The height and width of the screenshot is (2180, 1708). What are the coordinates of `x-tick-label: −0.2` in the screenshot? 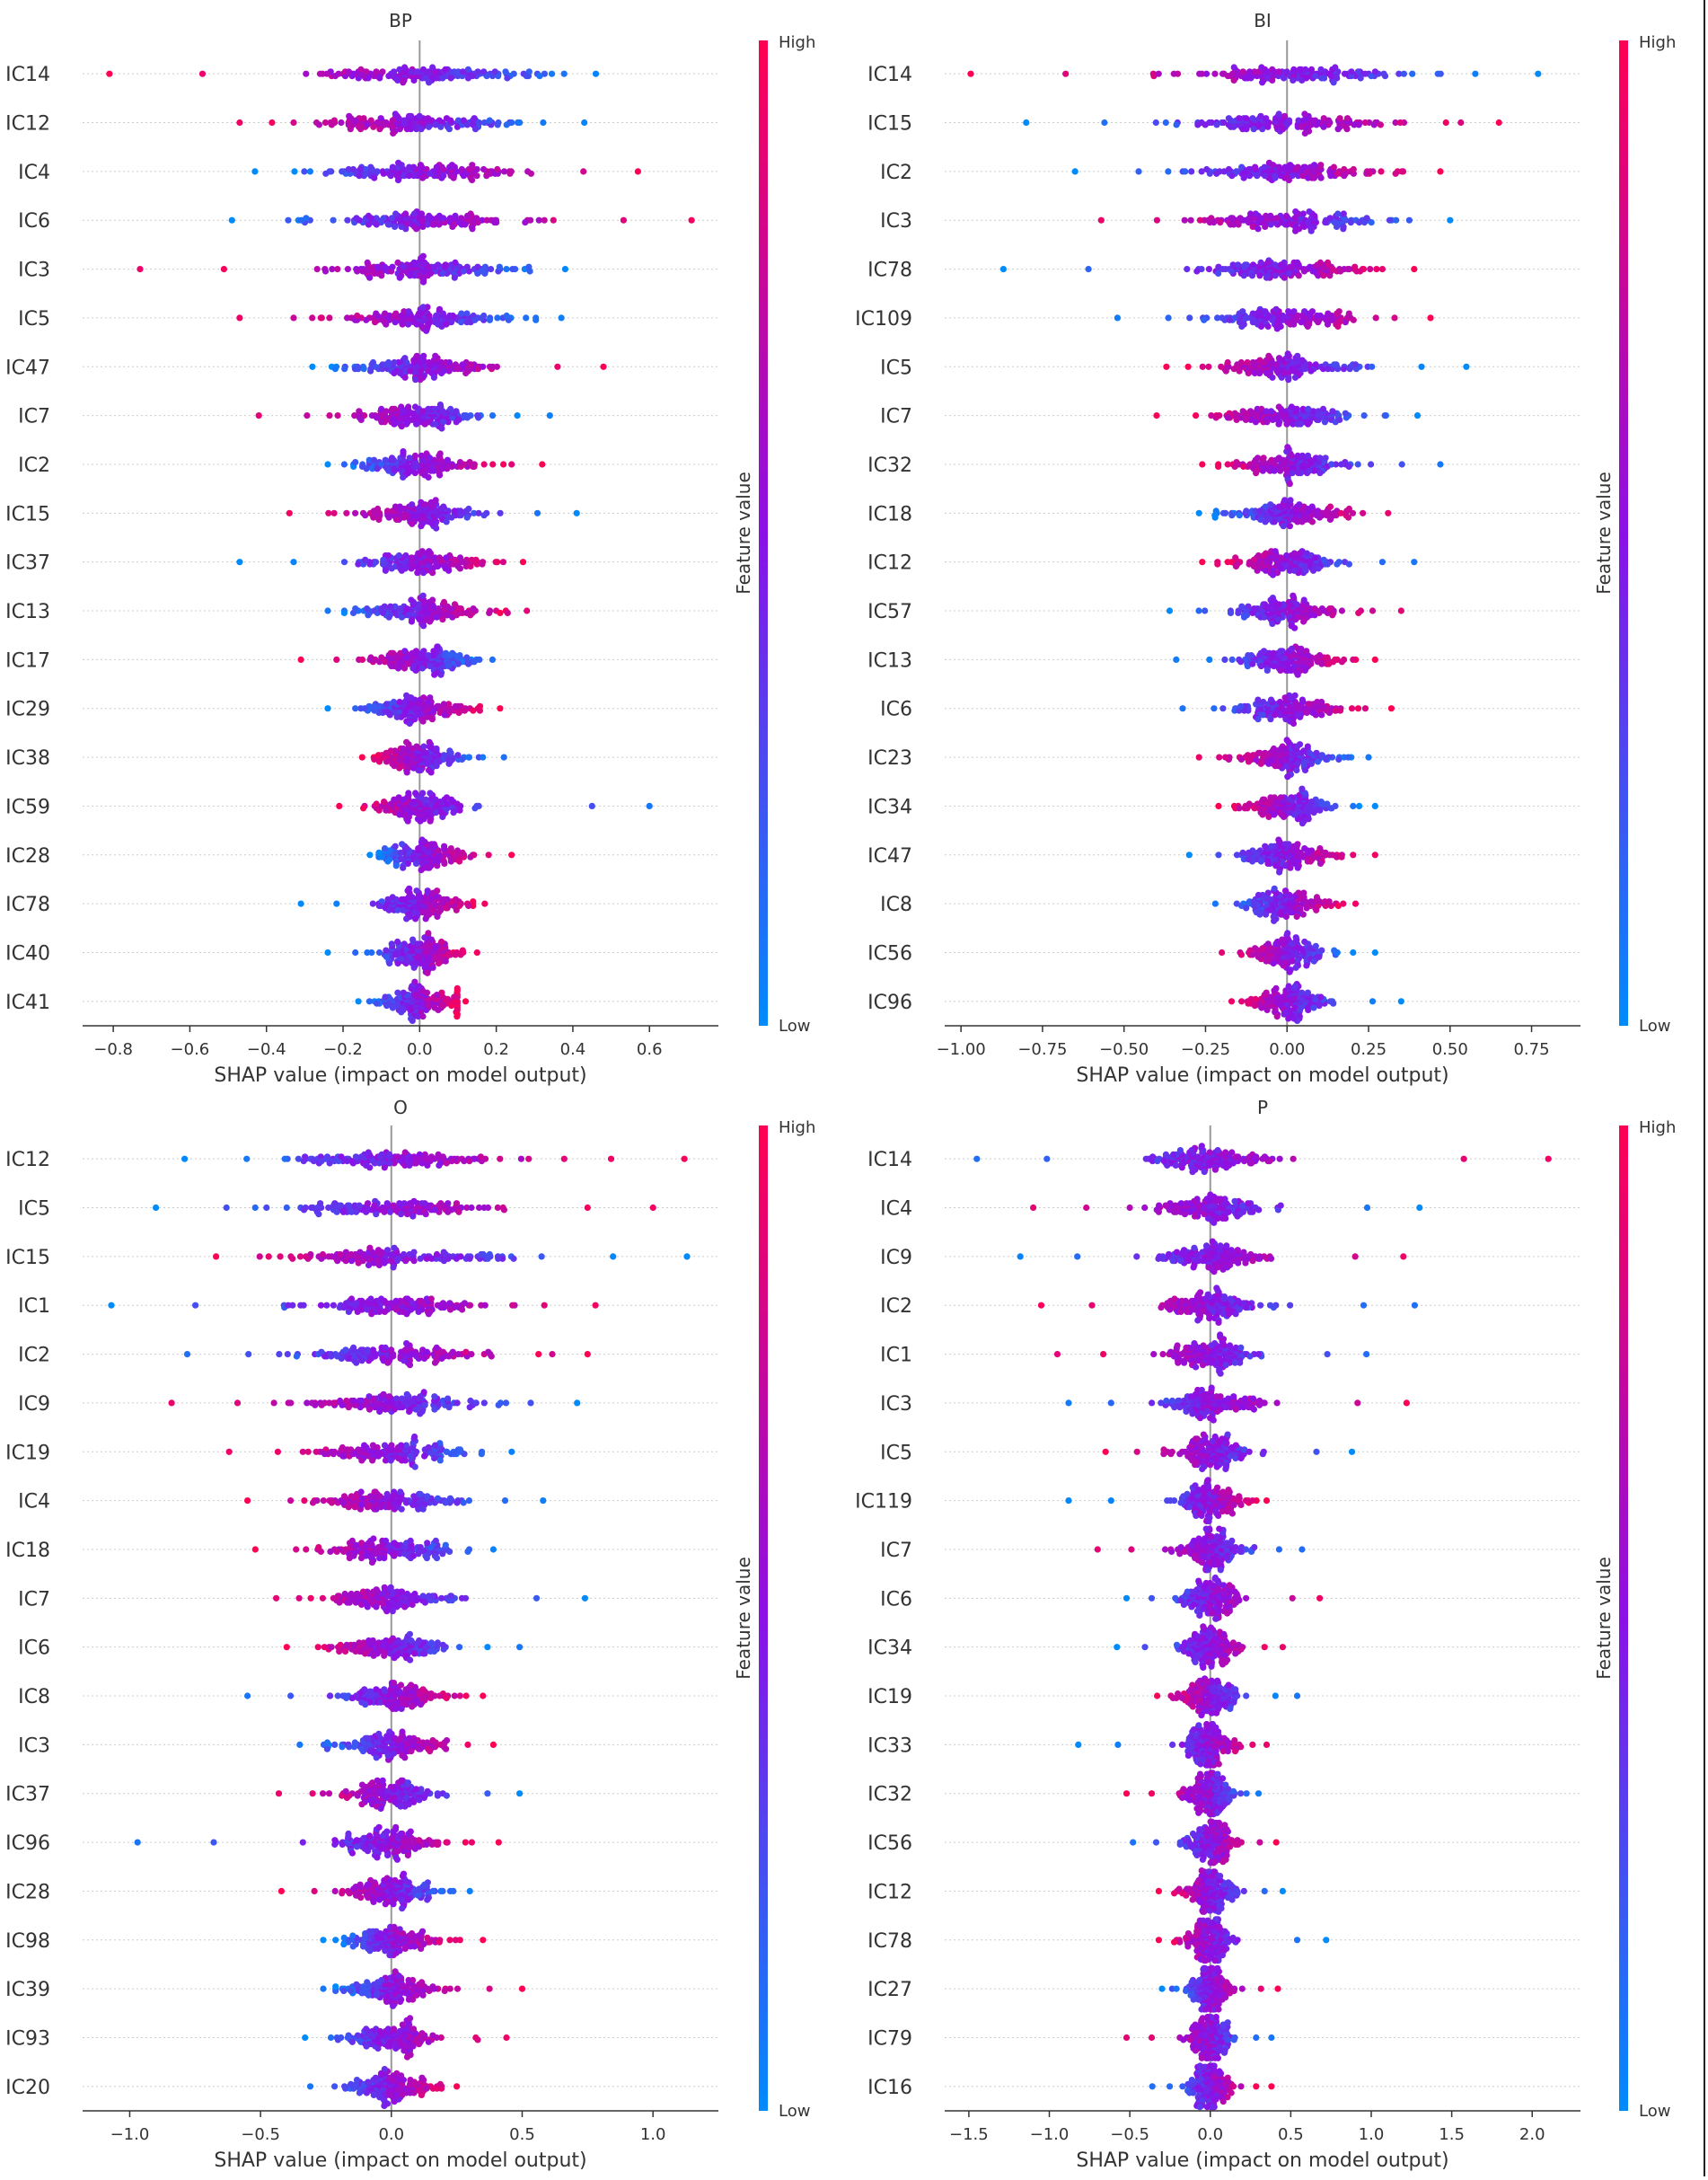 It's located at (343, 1049).